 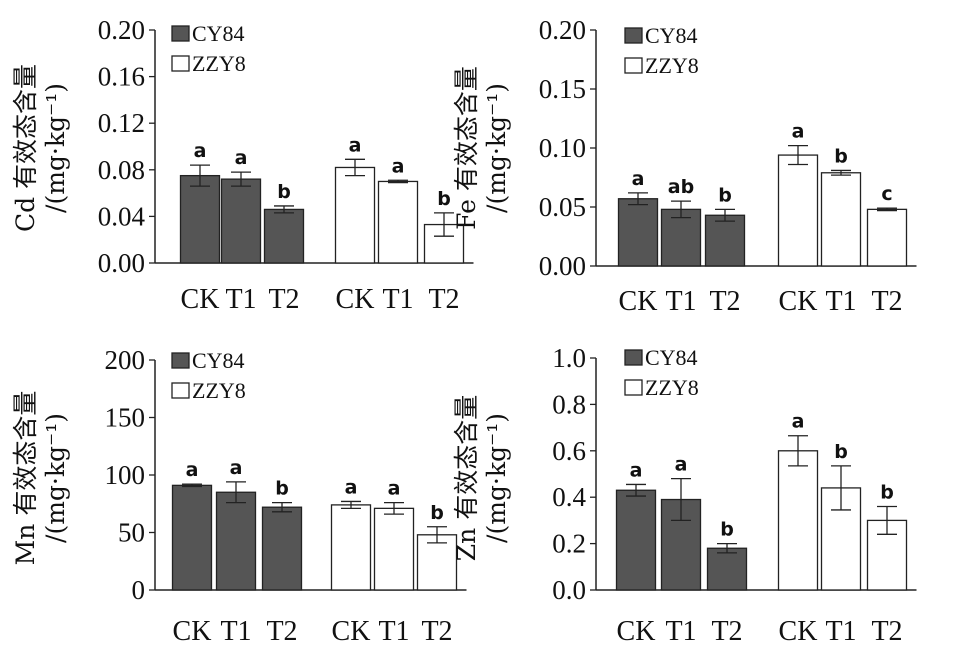 I want to click on y-tick-label: 0.16, so click(x=121, y=77).